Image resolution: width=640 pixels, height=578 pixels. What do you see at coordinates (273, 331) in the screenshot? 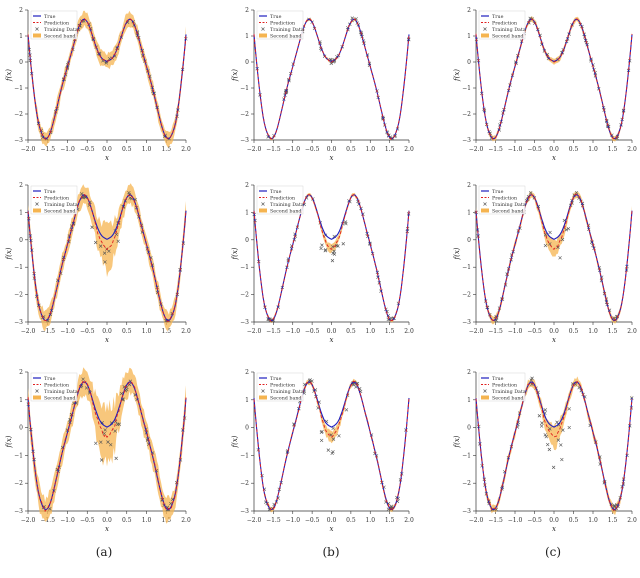
I see `x-tick-label: −1.5` at bounding box center [273, 331].